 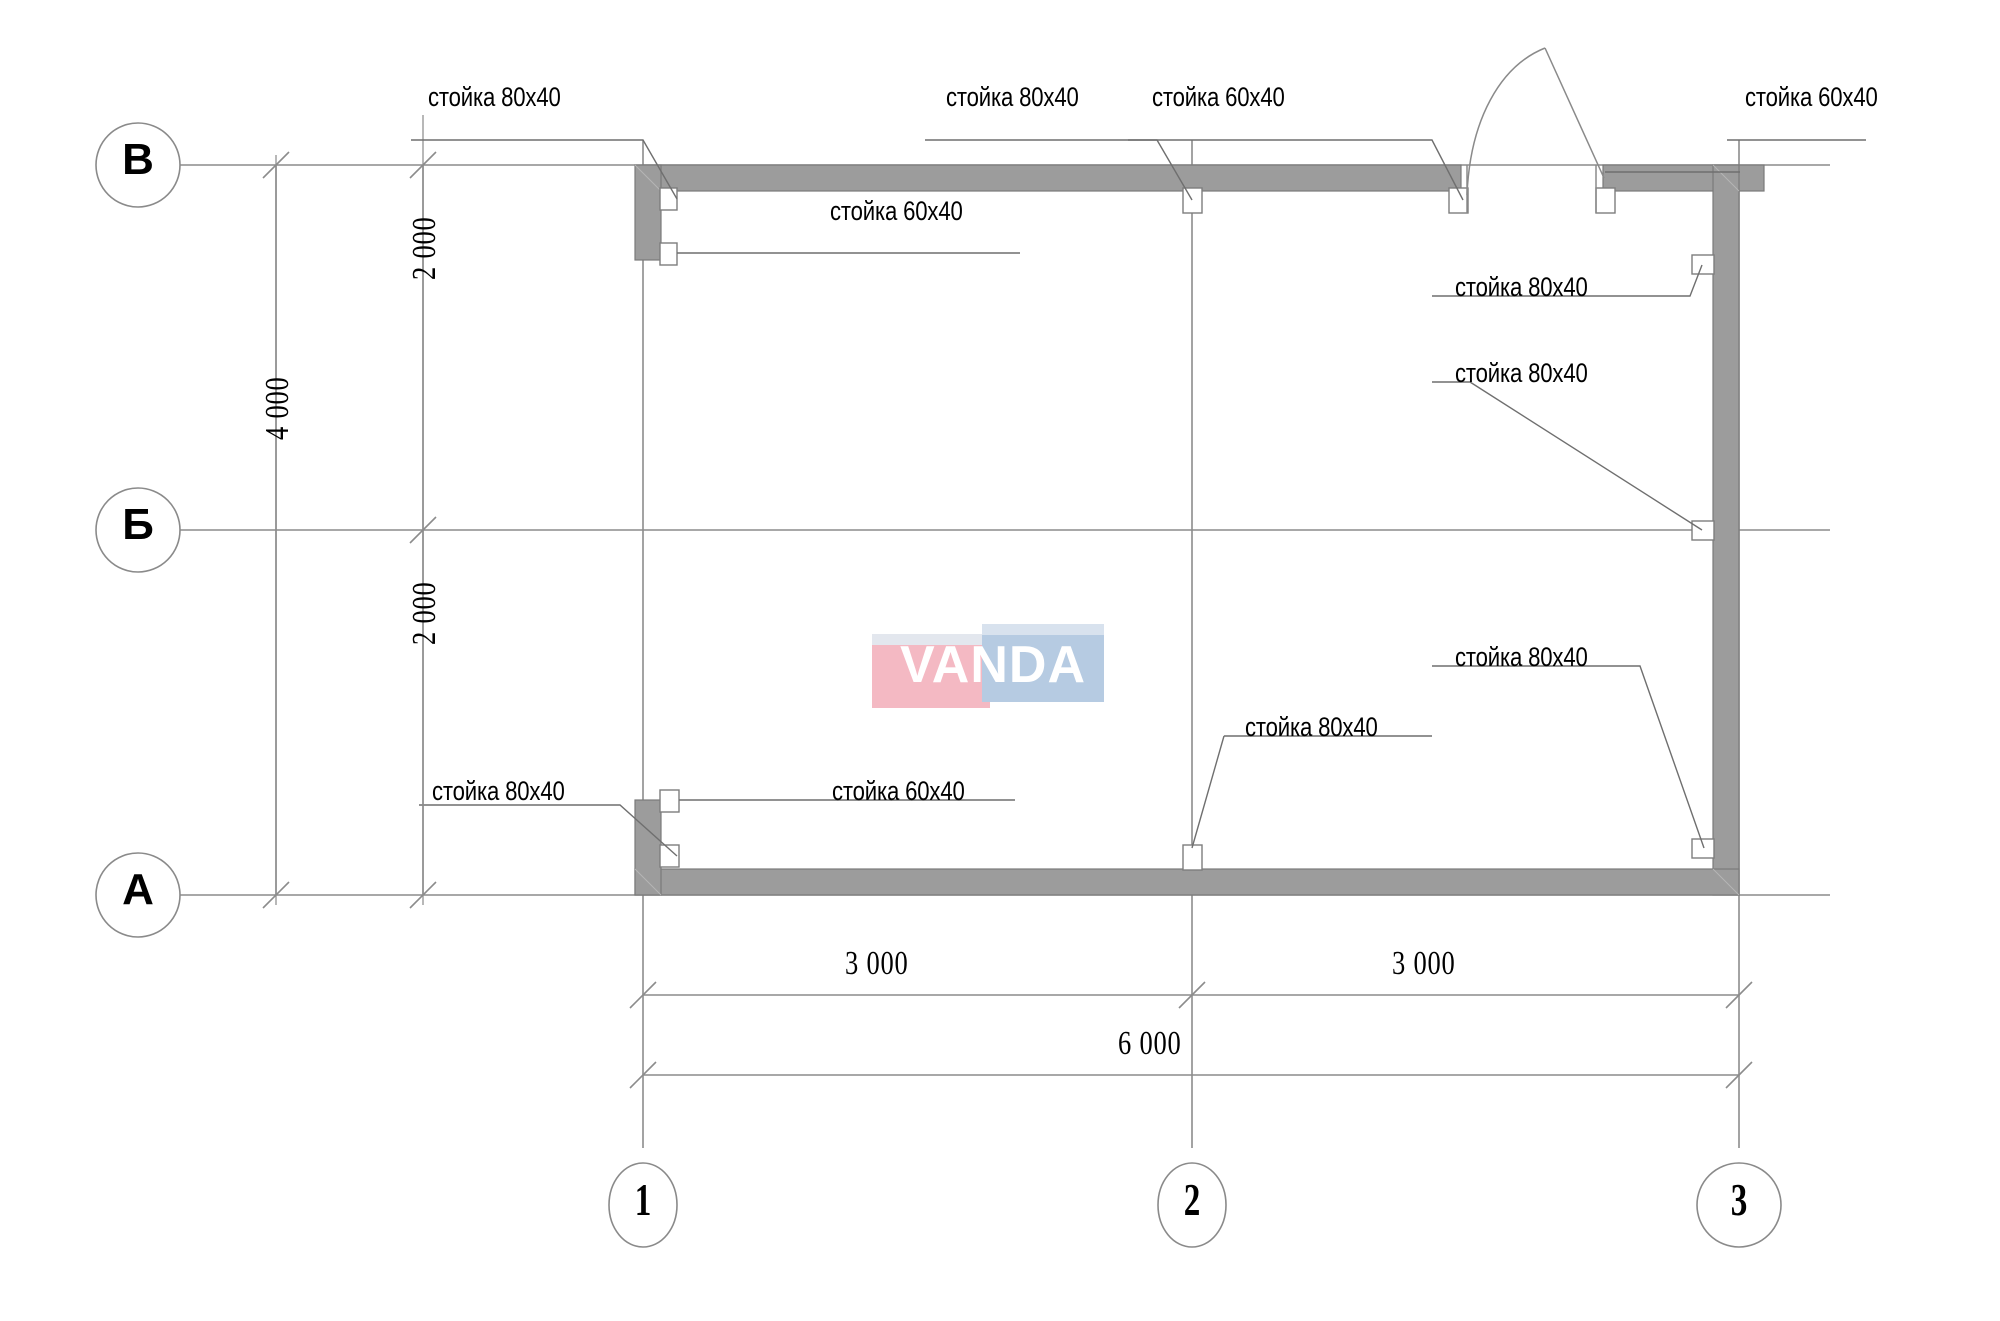 I want to click on post-bottom-left-60-b, so click(x=669, y=856).